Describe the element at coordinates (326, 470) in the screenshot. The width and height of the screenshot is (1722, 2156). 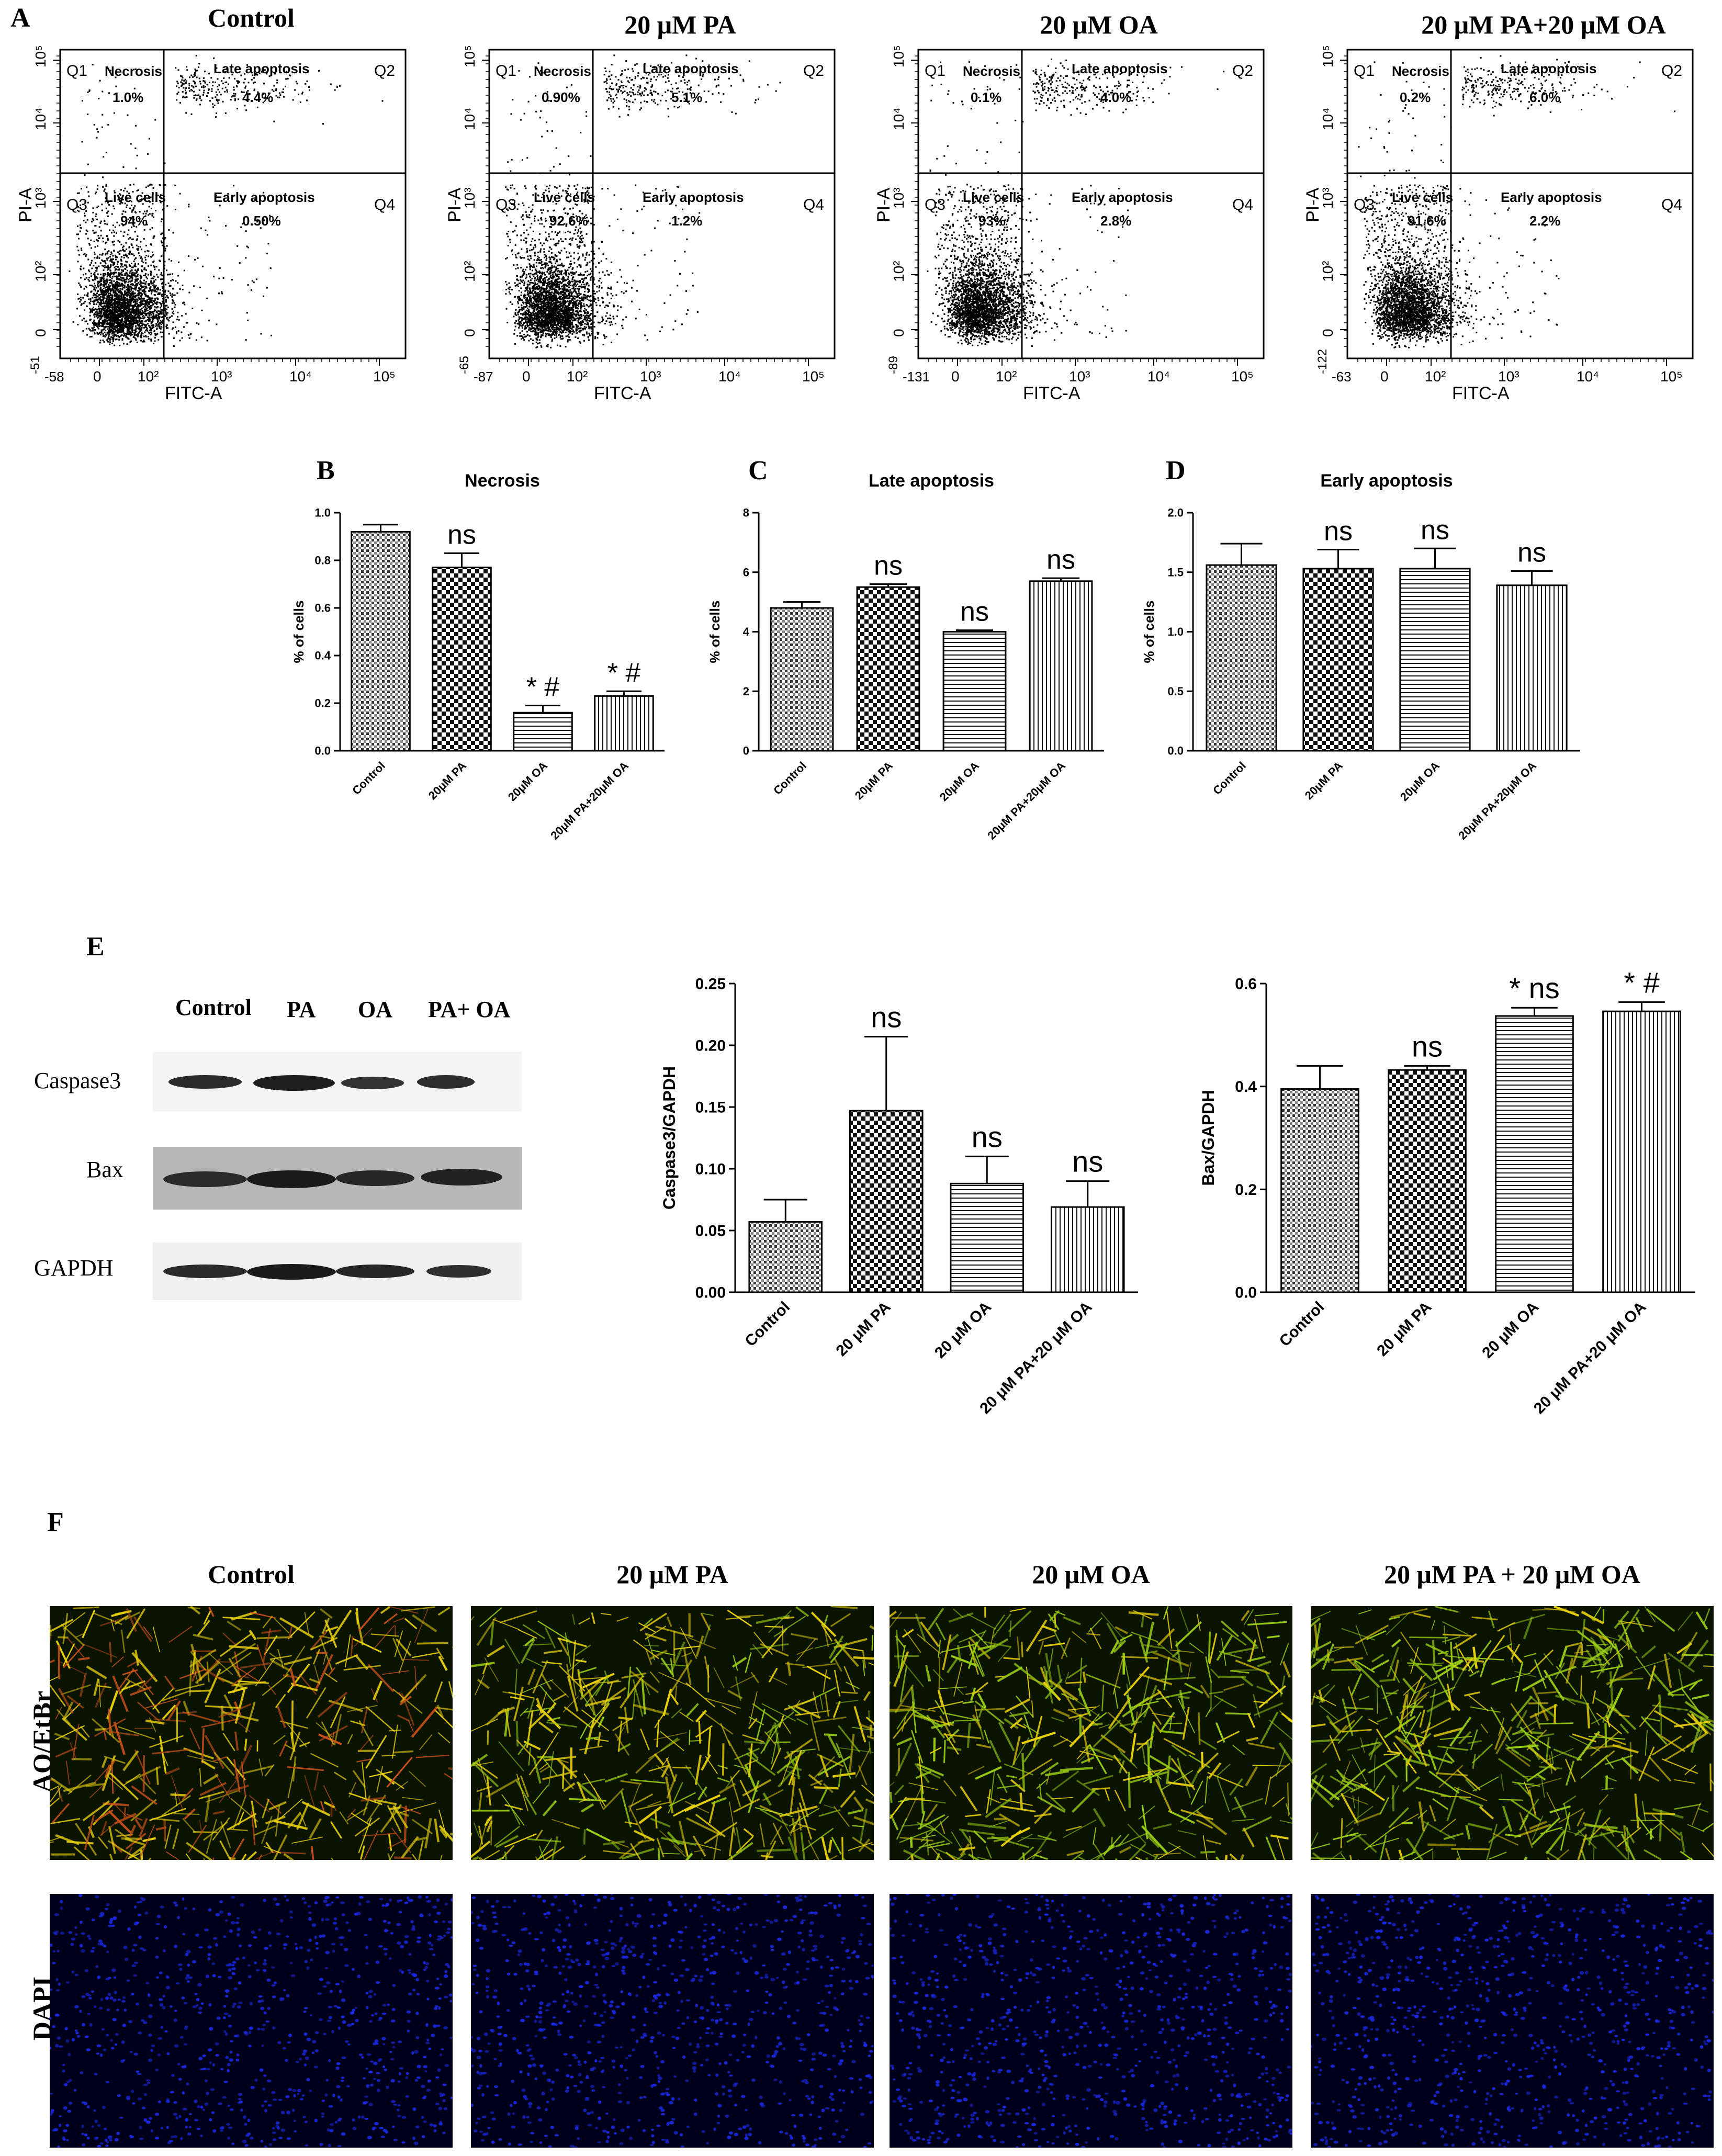
I see `panel-label-b: B` at that location.